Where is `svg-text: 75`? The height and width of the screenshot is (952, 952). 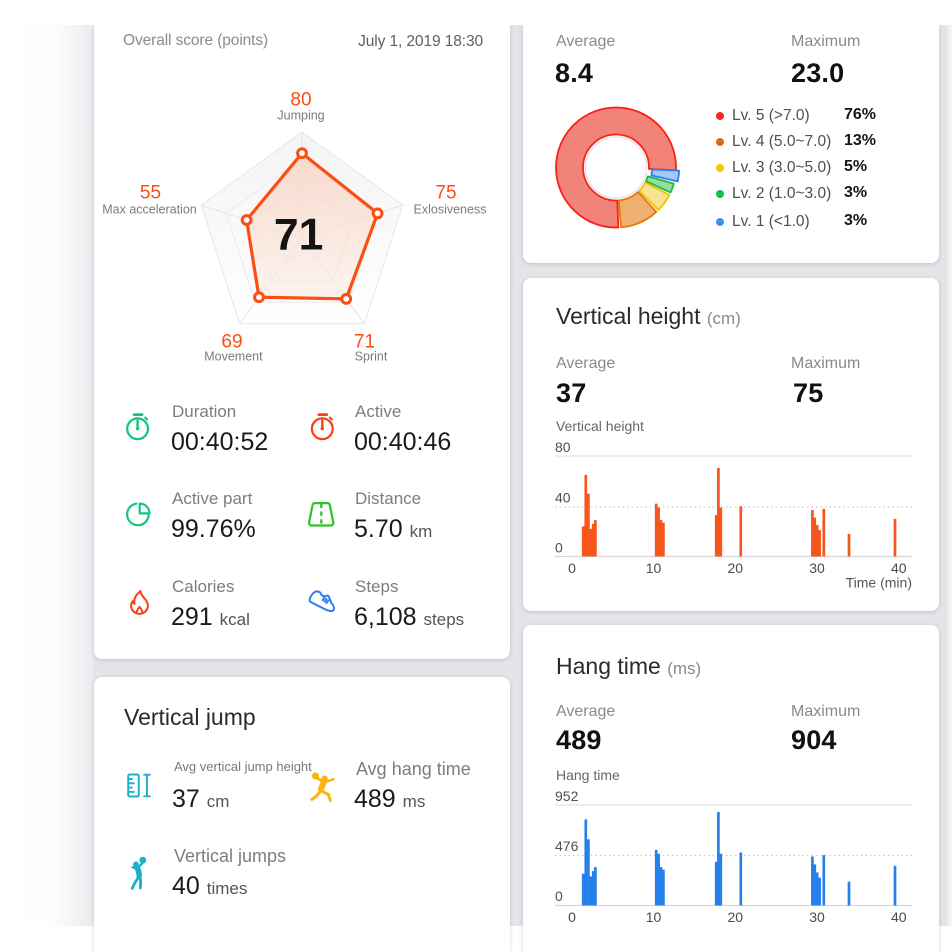
svg-text: 75 is located at coordinates (445, 192).